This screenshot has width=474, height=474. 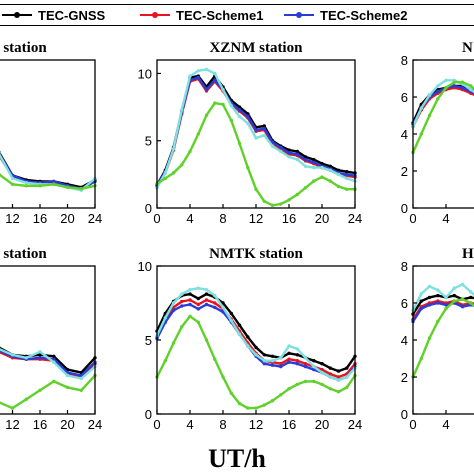 I want to click on x-tick-label: 24, so click(x=95, y=424).